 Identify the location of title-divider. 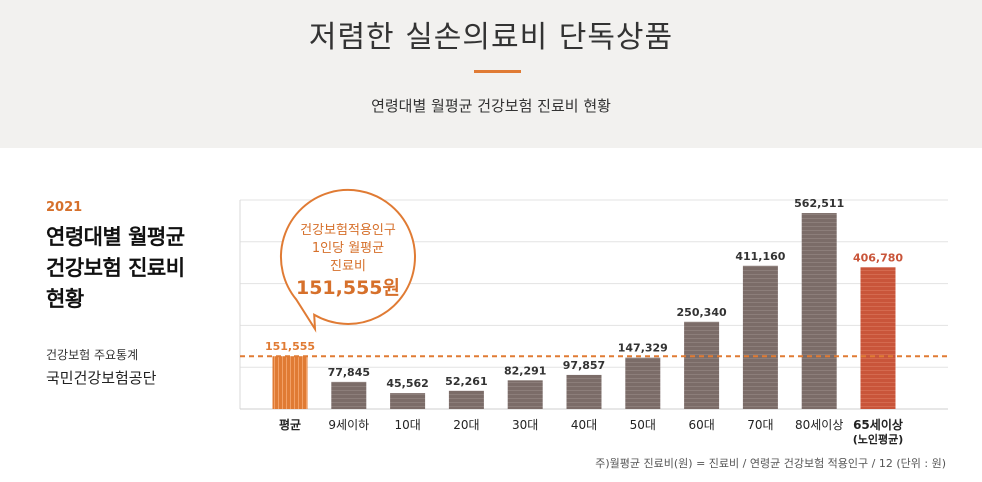
(497, 71).